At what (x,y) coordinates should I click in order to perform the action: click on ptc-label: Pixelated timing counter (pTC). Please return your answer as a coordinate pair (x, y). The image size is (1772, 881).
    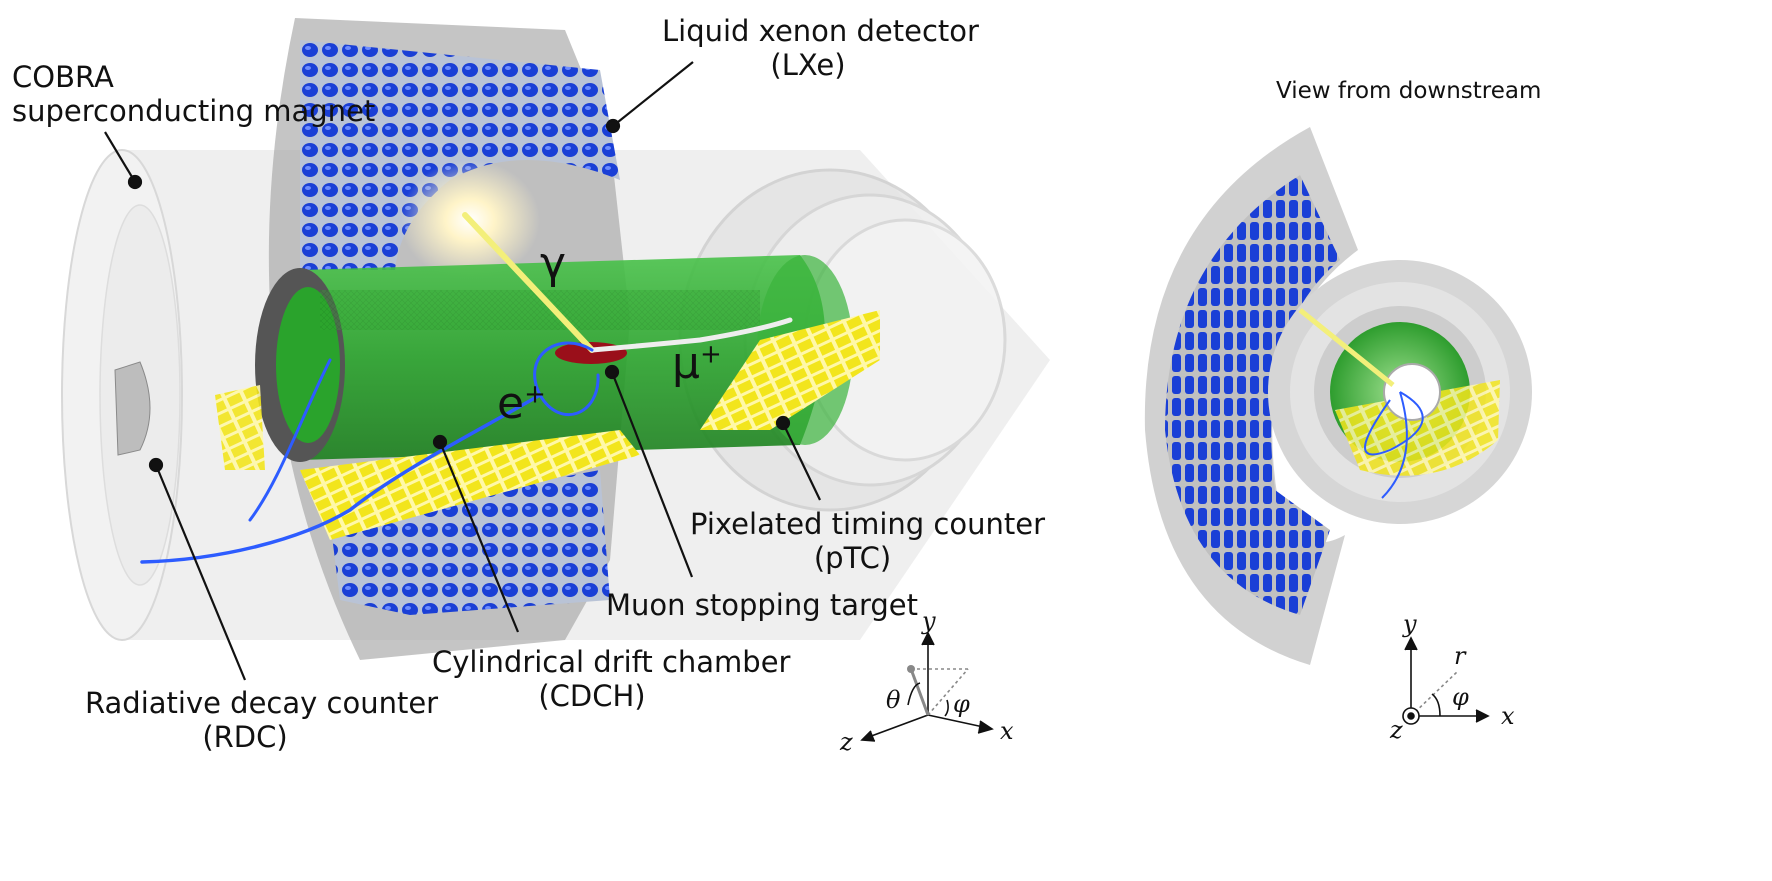
    Looking at the image, I should click on (868, 541).